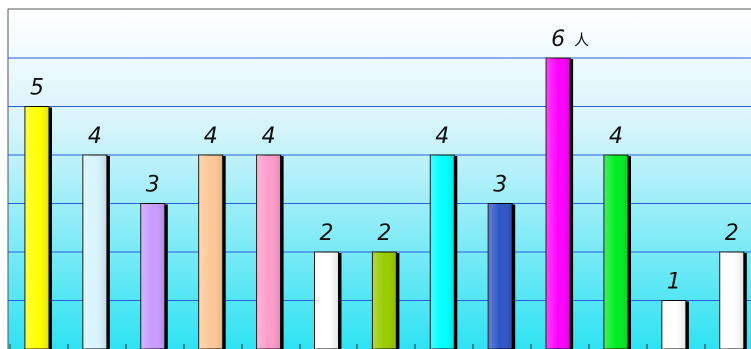 Image resolution: width=751 pixels, height=349 pixels. What do you see at coordinates (558, 39) in the screenshot?
I see `data-label: 6` at bounding box center [558, 39].